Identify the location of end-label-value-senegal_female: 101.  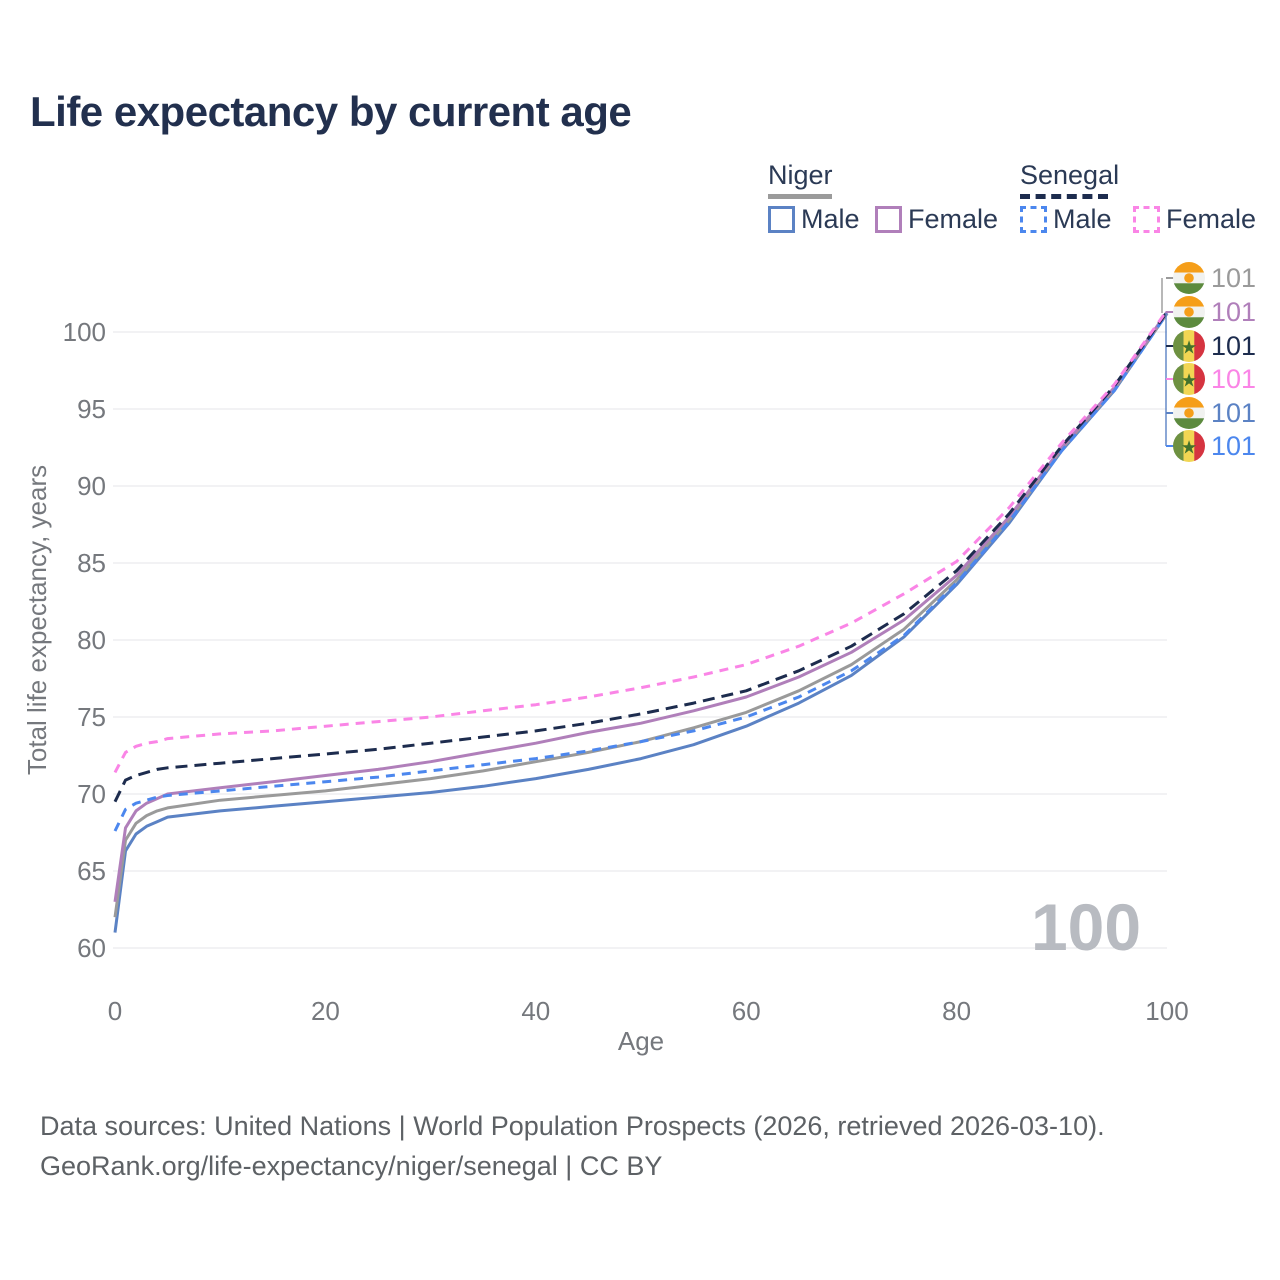
(1233, 379).